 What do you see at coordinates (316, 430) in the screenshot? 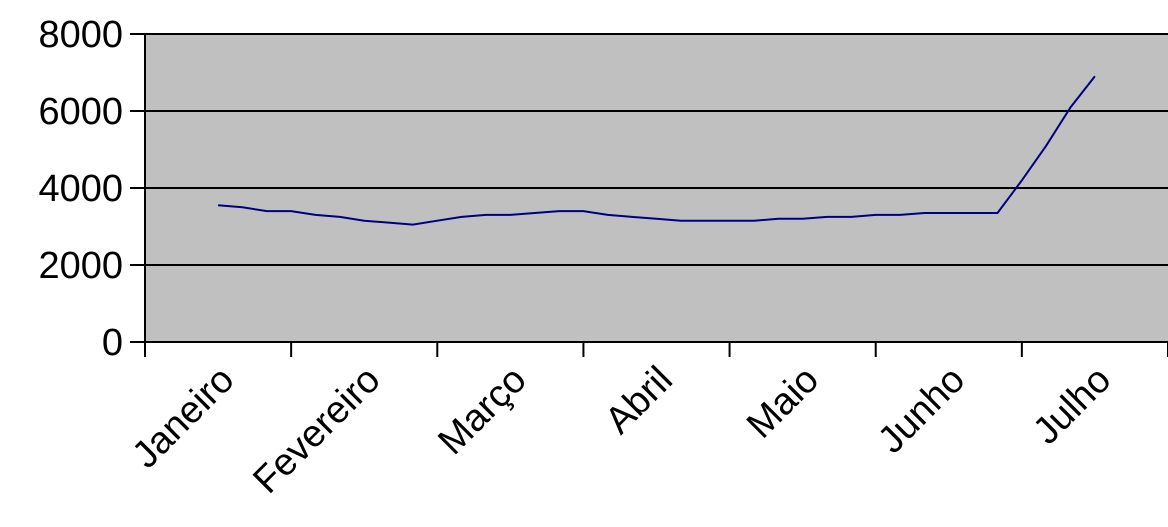
I see `x-tick-label: Fevereiro` at bounding box center [316, 430].